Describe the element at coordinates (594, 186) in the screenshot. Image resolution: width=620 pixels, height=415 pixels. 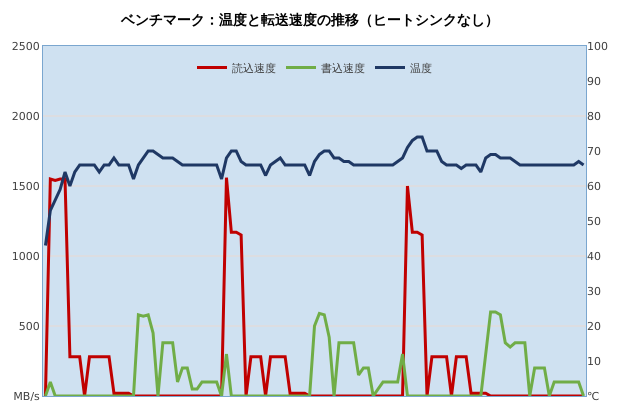
I see `y2-tick-label: 60` at that location.